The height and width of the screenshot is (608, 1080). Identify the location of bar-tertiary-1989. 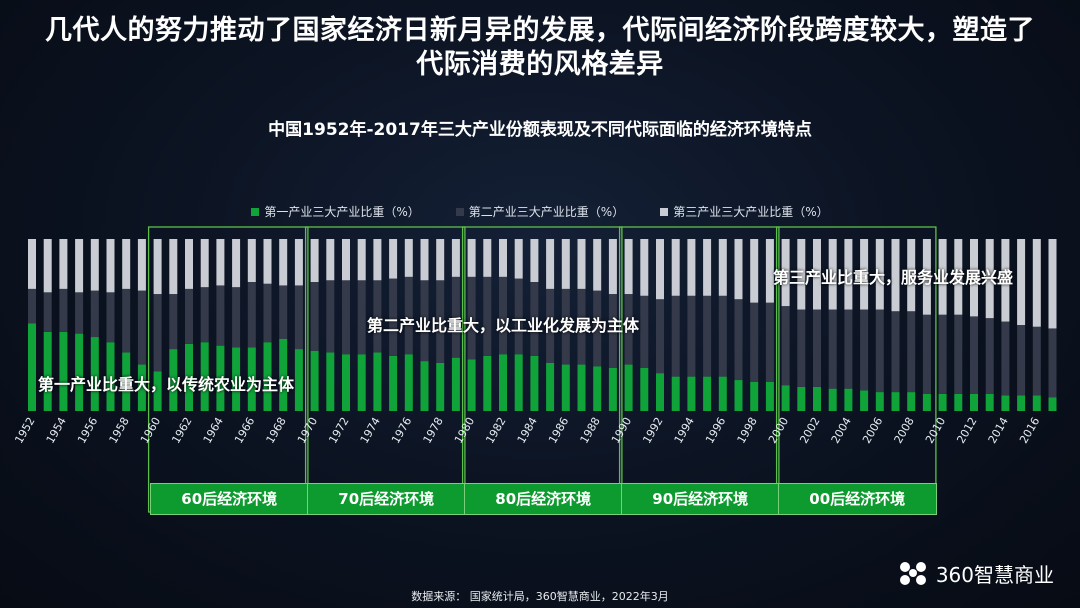
(612, 267).